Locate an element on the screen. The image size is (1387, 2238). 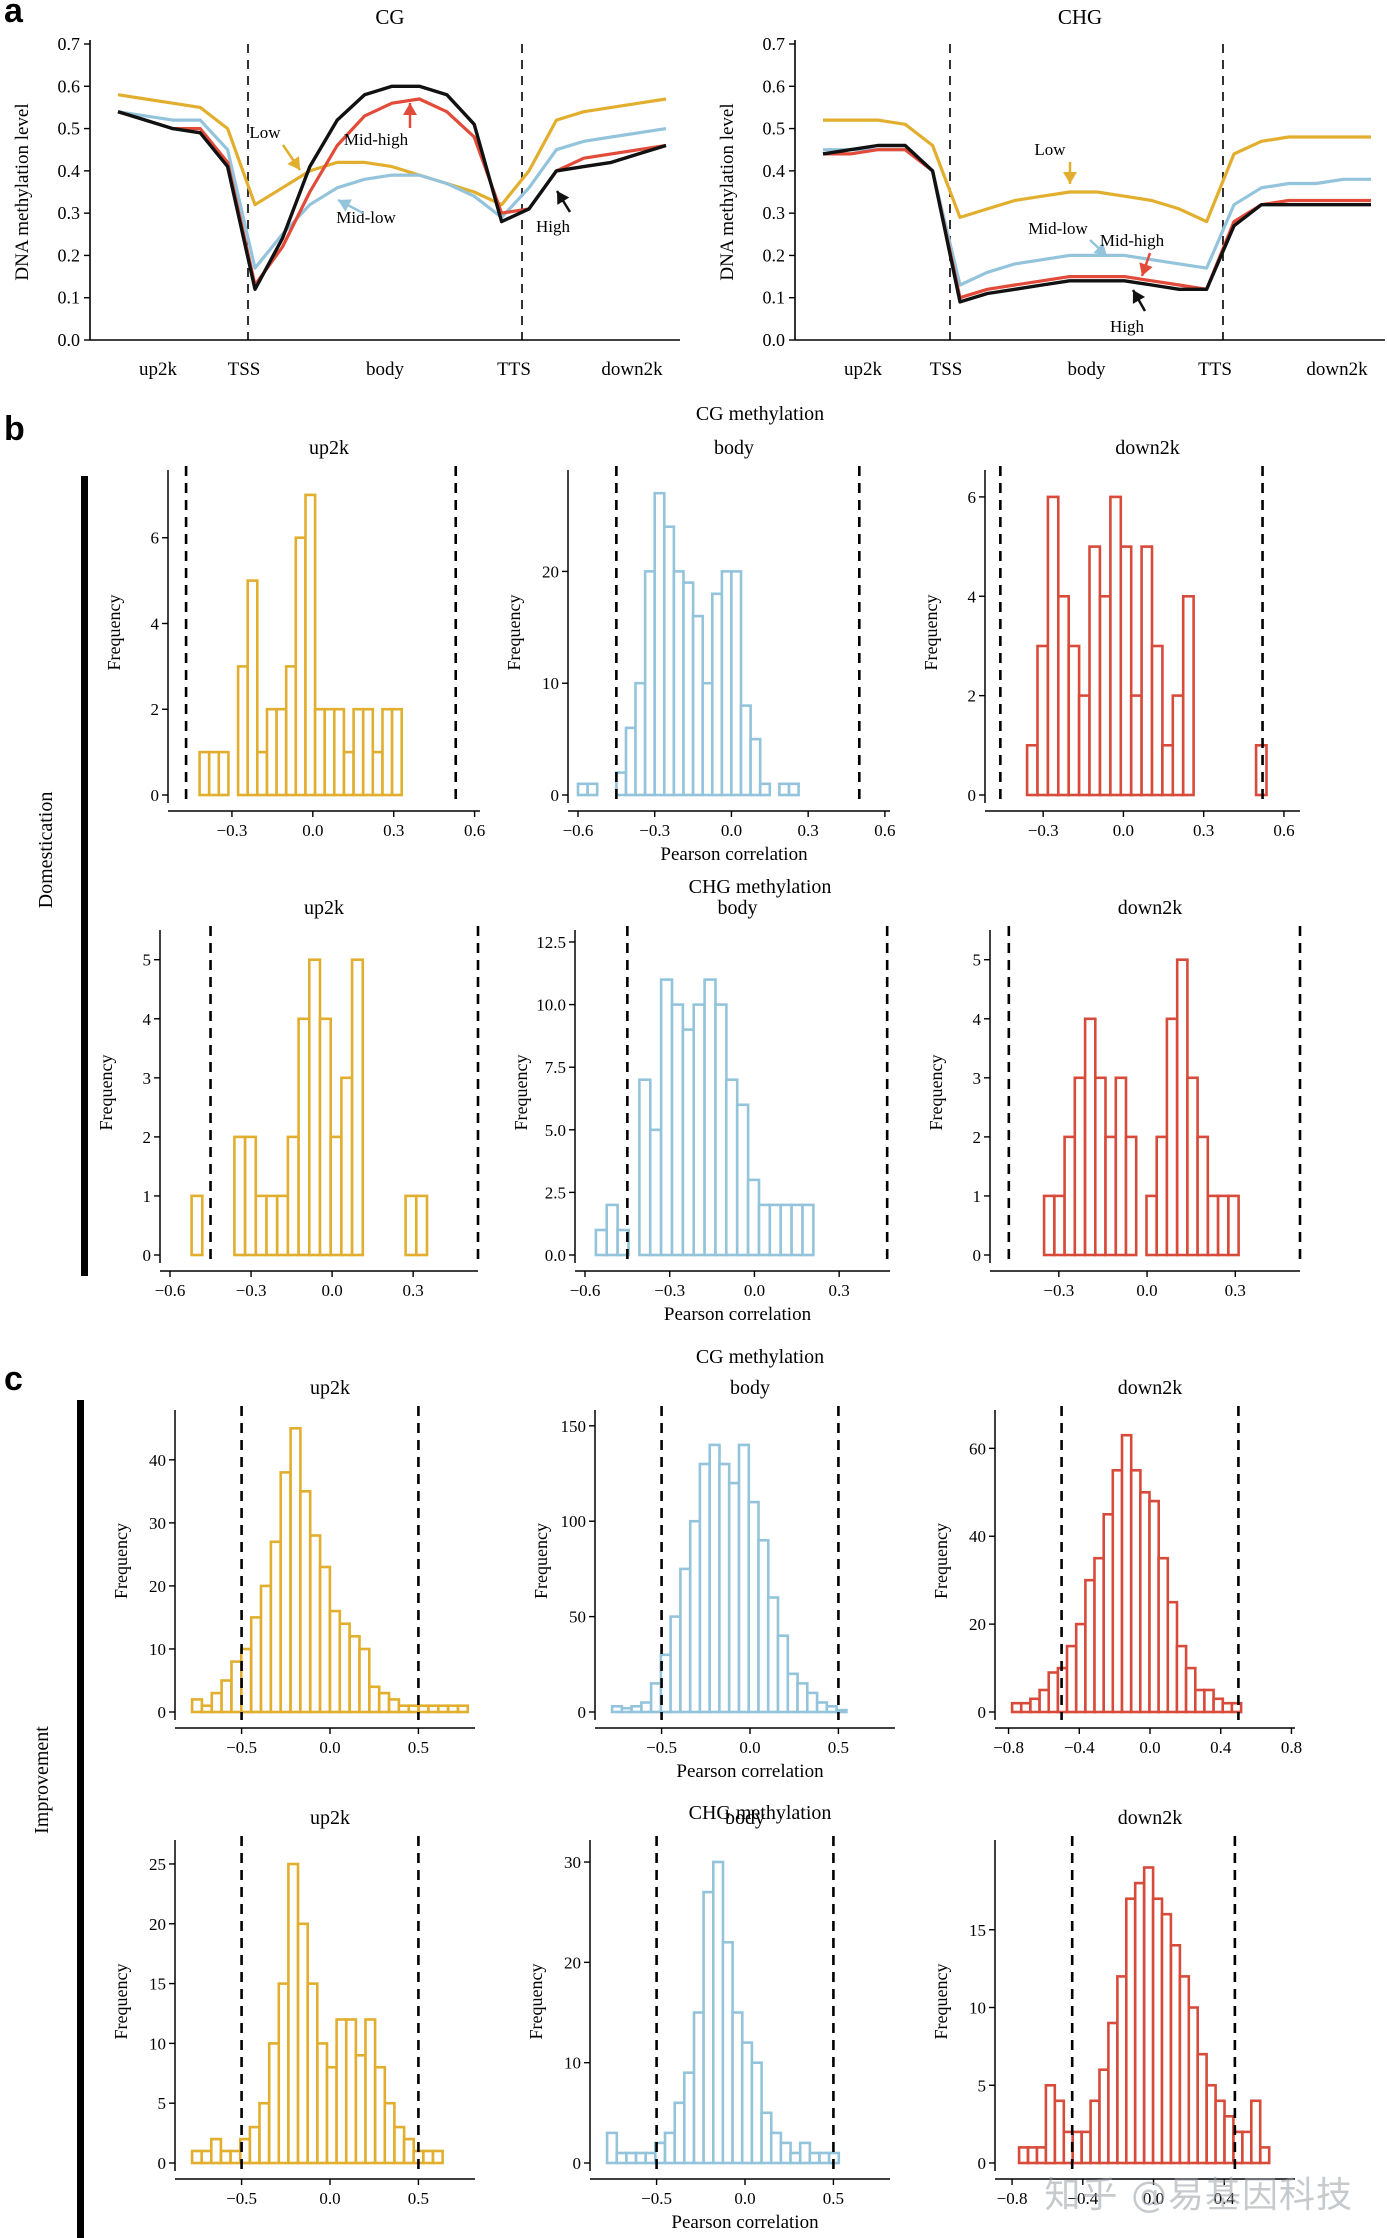
a_chg-y-tick-label: 0.2 is located at coordinates (774, 255).